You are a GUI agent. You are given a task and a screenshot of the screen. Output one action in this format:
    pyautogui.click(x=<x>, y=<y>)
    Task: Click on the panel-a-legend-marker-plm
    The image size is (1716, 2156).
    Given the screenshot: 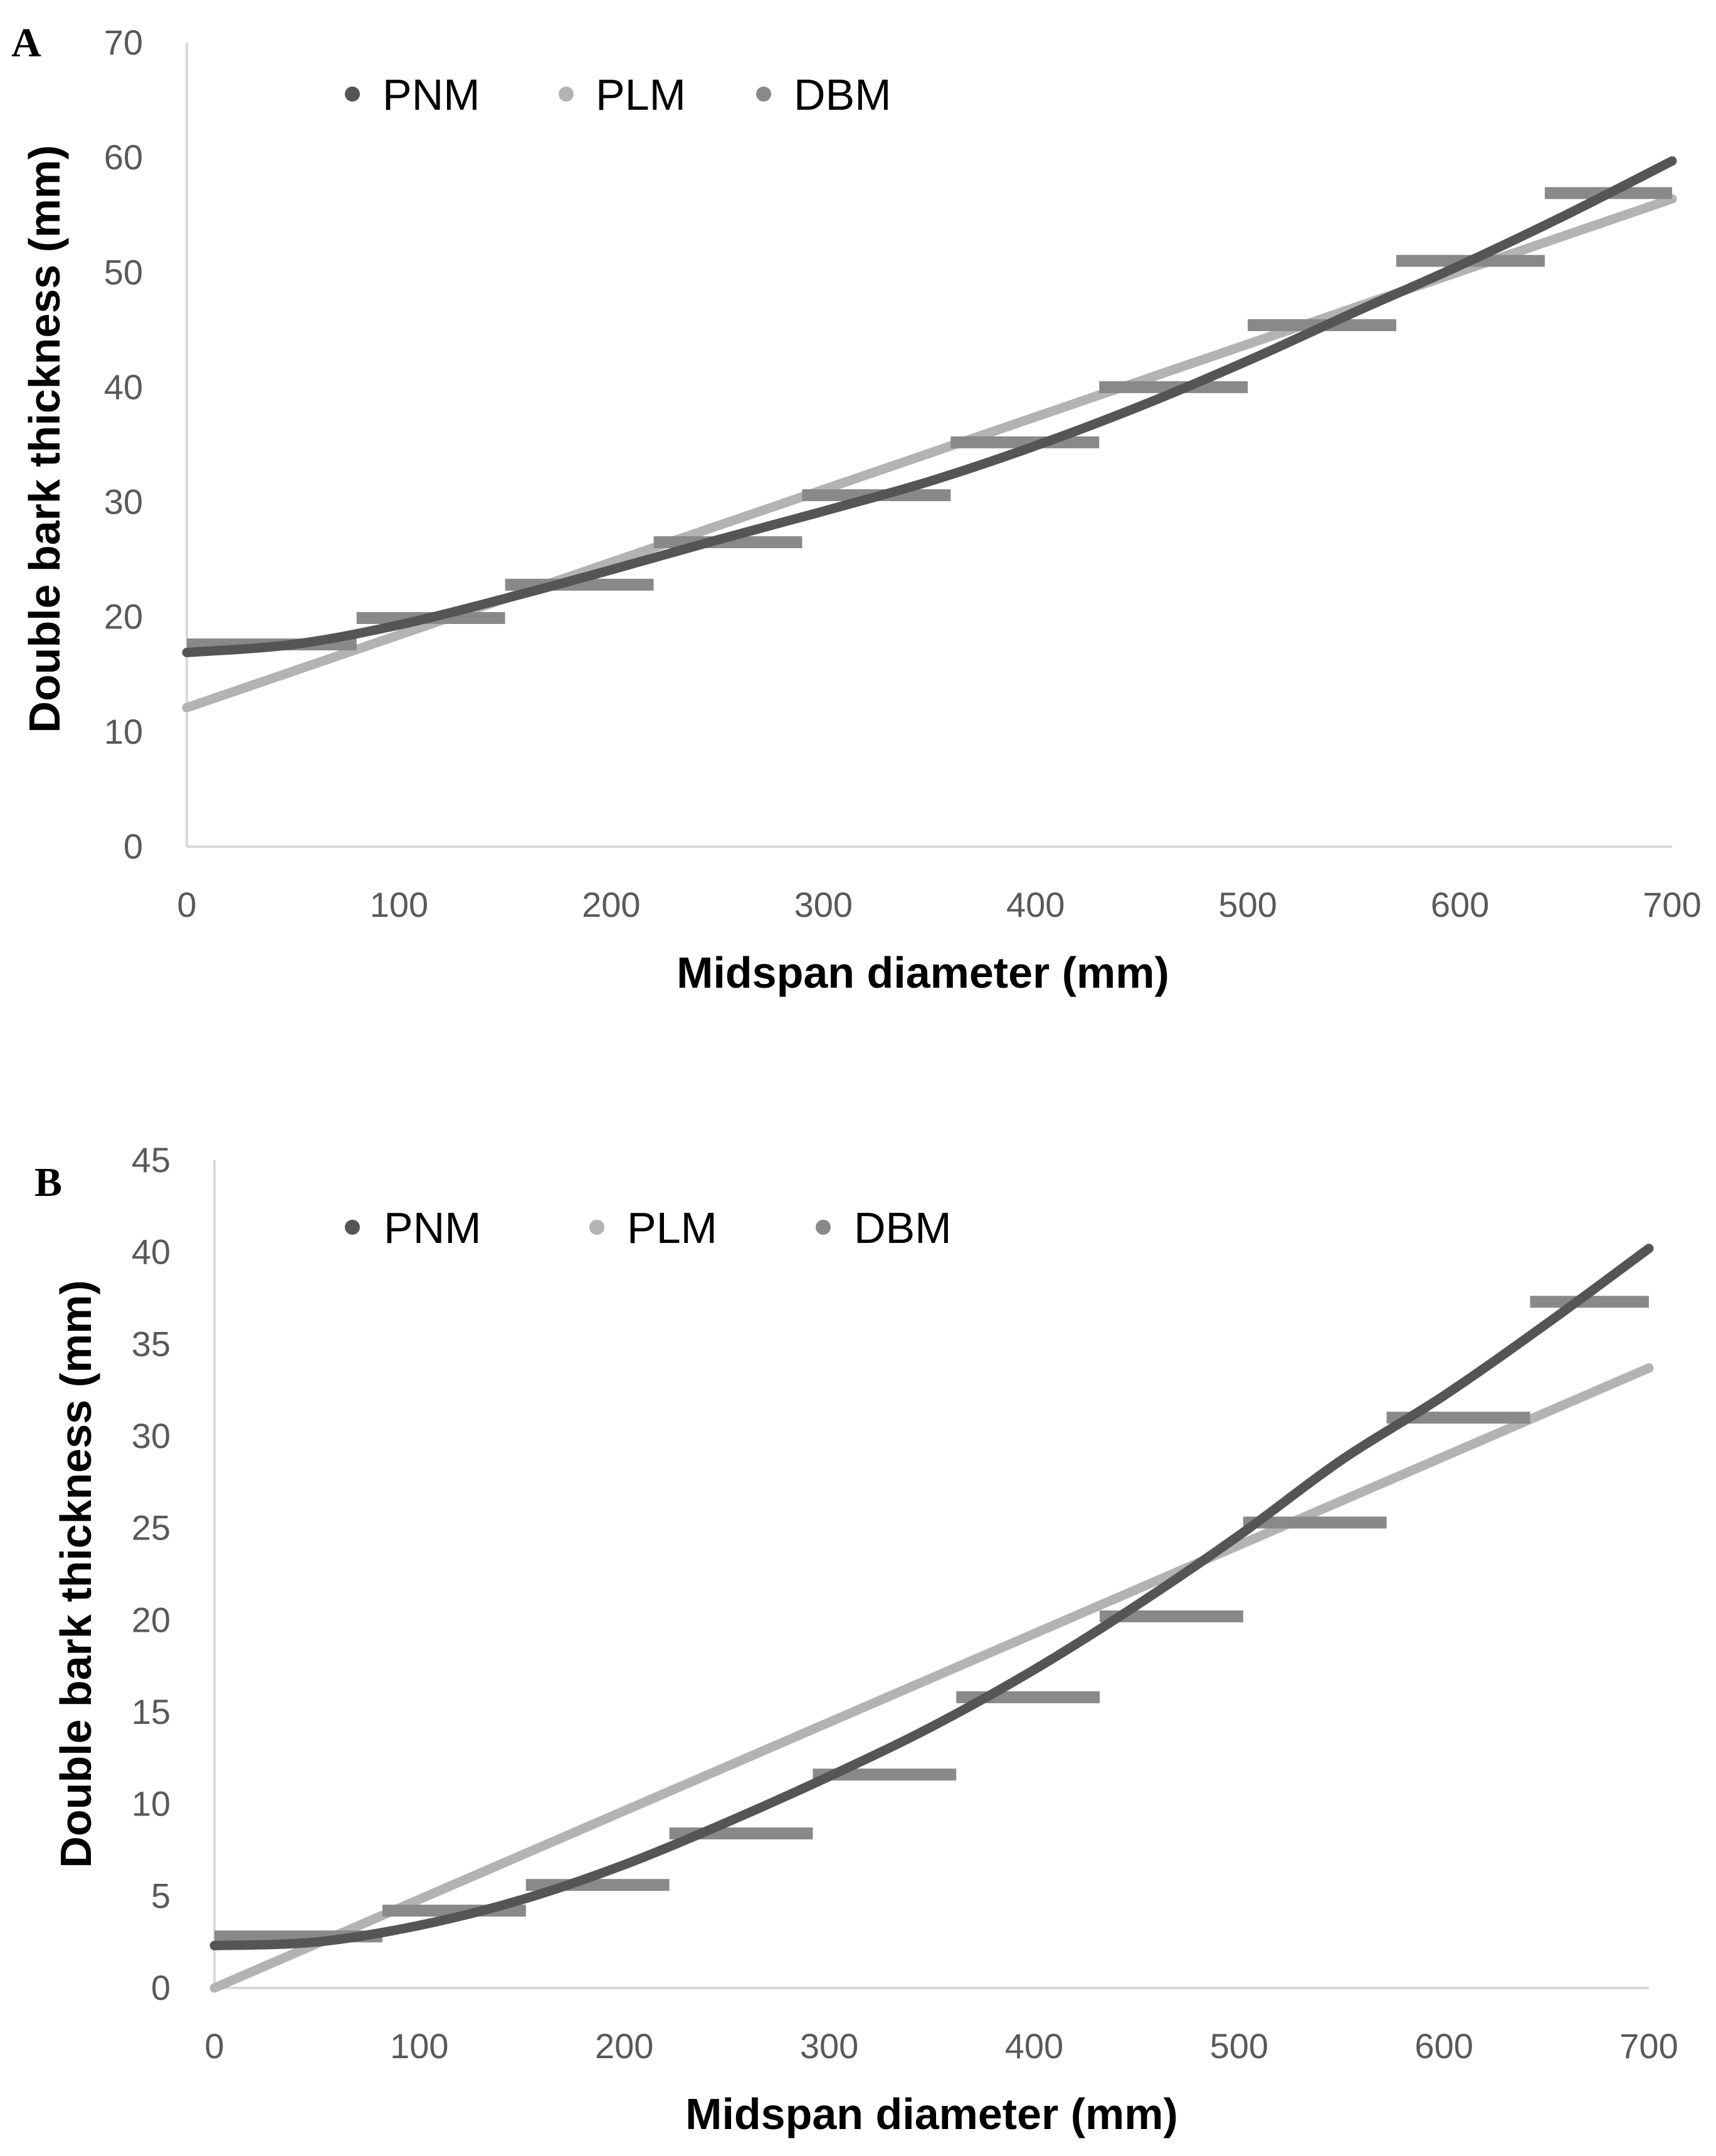 What is the action you would take?
    pyautogui.click(x=566, y=94)
    